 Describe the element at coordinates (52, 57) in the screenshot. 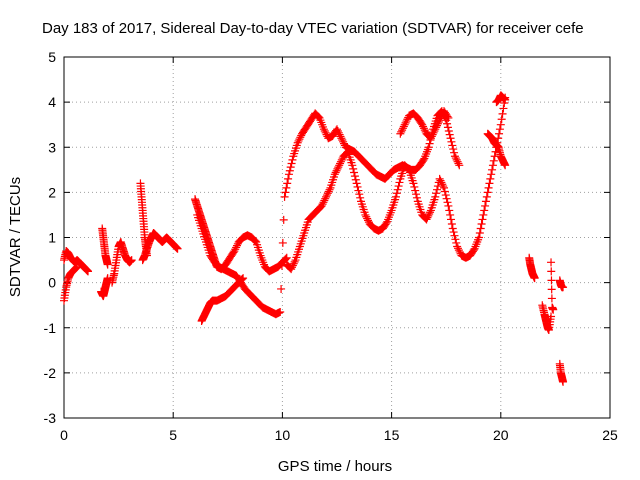

I see `y-tick-label: 5` at that location.